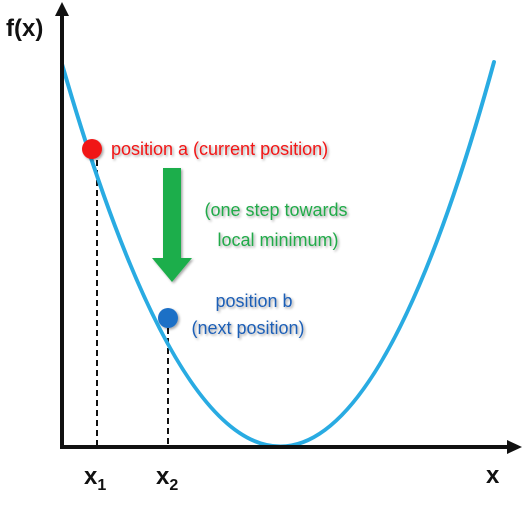 The height and width of the screenshot is (506, 527). Describe the element at coordinates (173, 485) in the screenshot. I see `x2-label-sub: 2` at that location.